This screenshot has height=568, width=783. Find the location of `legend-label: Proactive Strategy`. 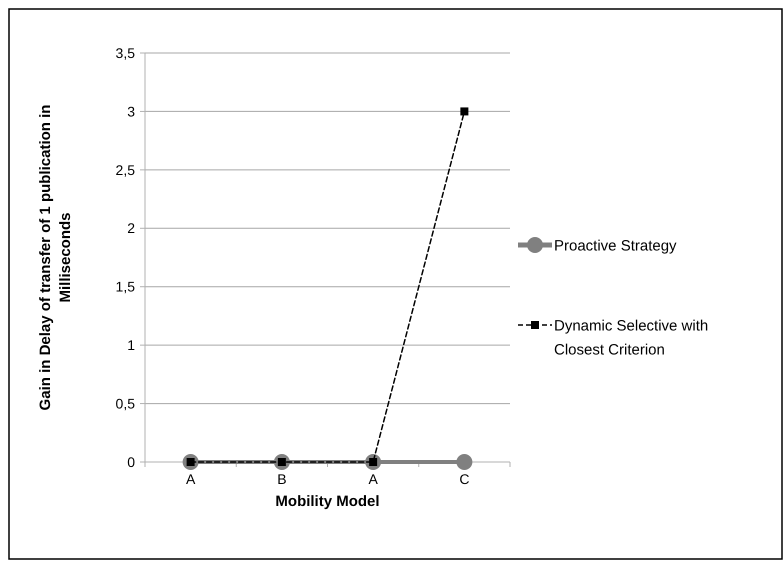

legend-label: Proactive Strategy is located at coordinates (616, 245).